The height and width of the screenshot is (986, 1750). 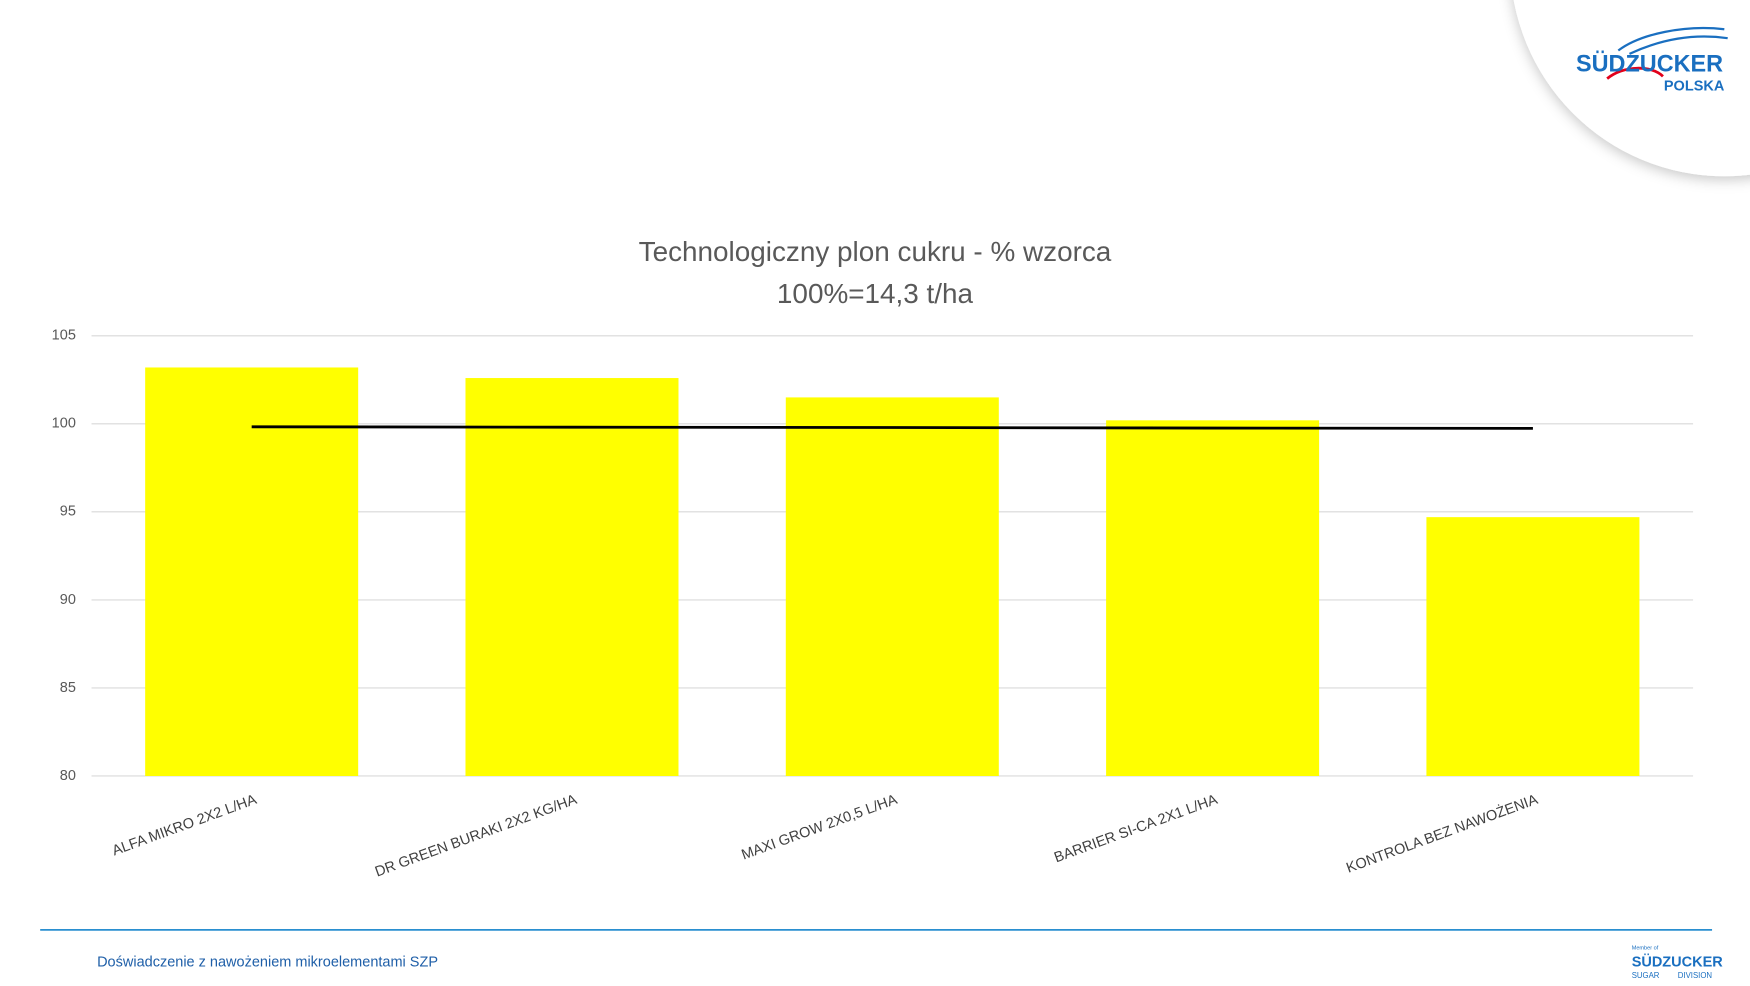 What do you see at coordinates (1695, 975) in the screenshot?
I see `small-logo-division: DIVISION` at bounding box center [1695, 975].